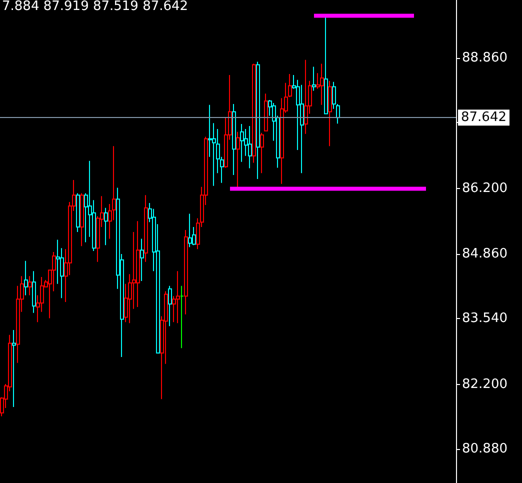  Describe the element at coordinates (95, 7) in the screenshot. I see `annotation: 7.884 87.919 87.519 87.642` at that location.